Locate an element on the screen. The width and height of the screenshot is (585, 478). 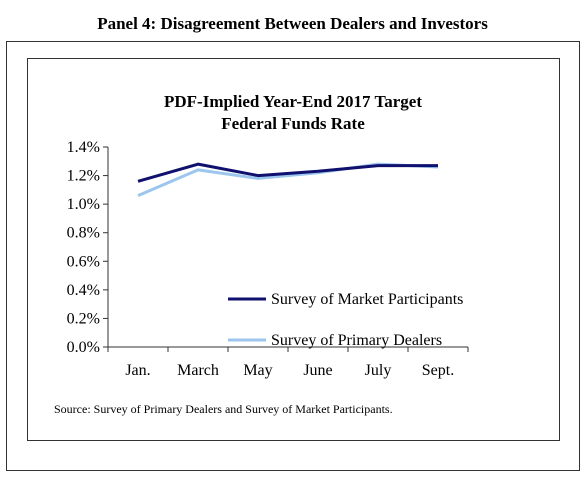
series-line-survey-of-market-participants is located at coordinates (287, 172).